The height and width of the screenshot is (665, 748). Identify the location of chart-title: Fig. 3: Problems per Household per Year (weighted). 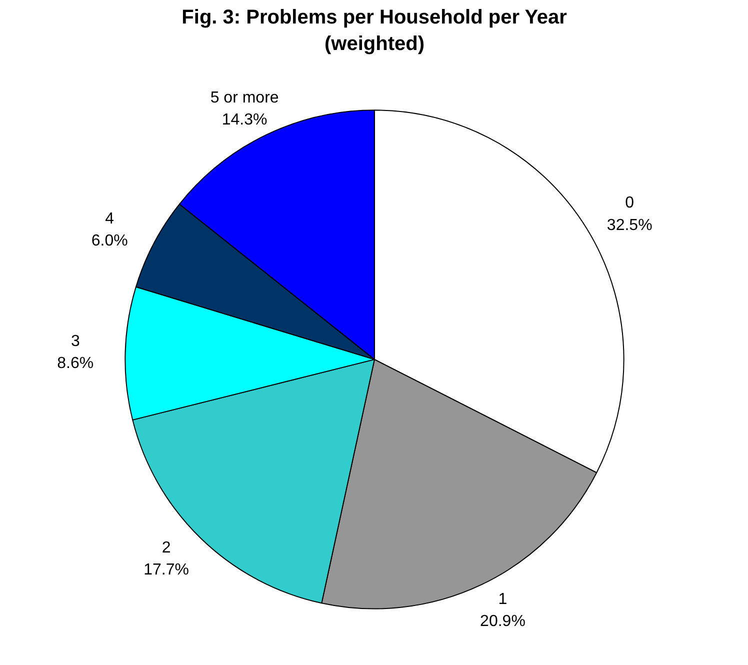
(375, 30).